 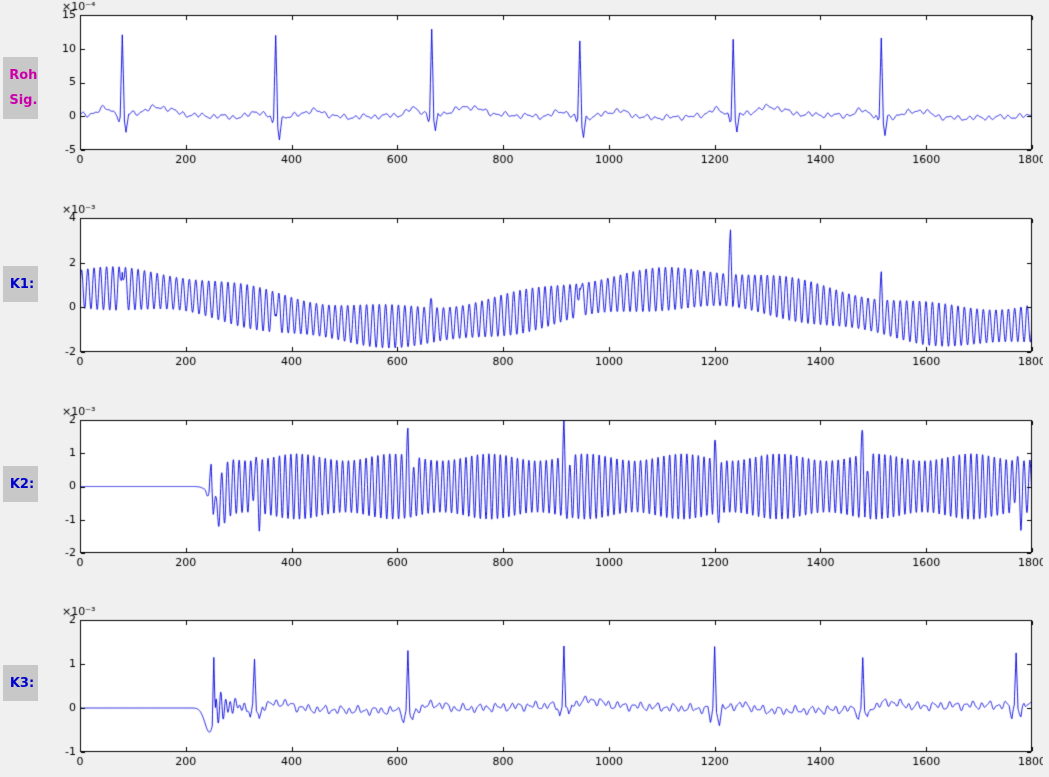 I want to click on signal-label-k1: K1:, so click(x=22, y=284).